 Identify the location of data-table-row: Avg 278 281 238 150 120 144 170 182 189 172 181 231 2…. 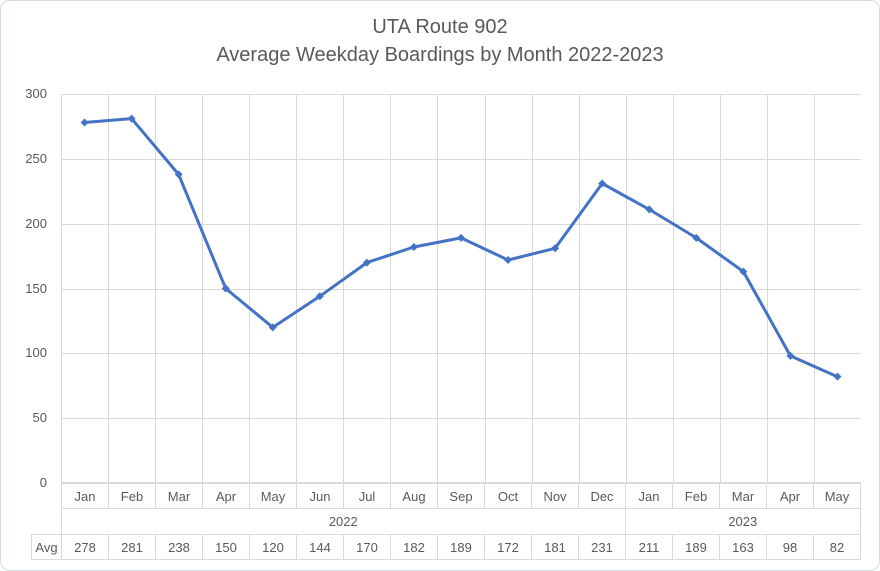
(446, 547).